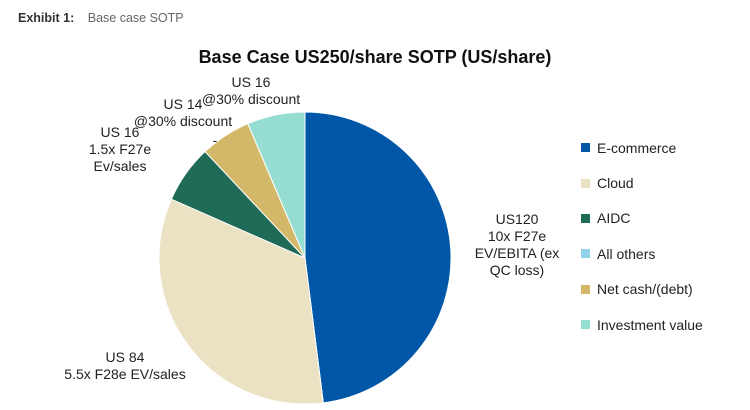 The image size is (750, 410). What do you see at coordinates (517, 236) in the screenshot?
I see `slice-label-line: 10x F27e` at bounding box center [517, 236].